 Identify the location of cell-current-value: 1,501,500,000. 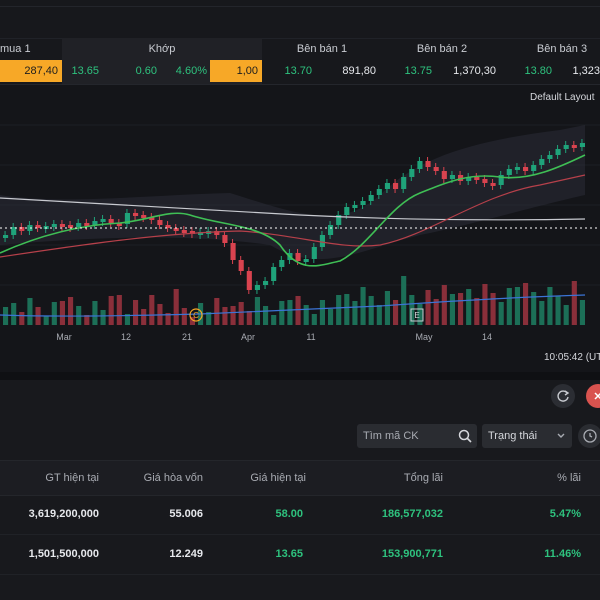
(63, 554).